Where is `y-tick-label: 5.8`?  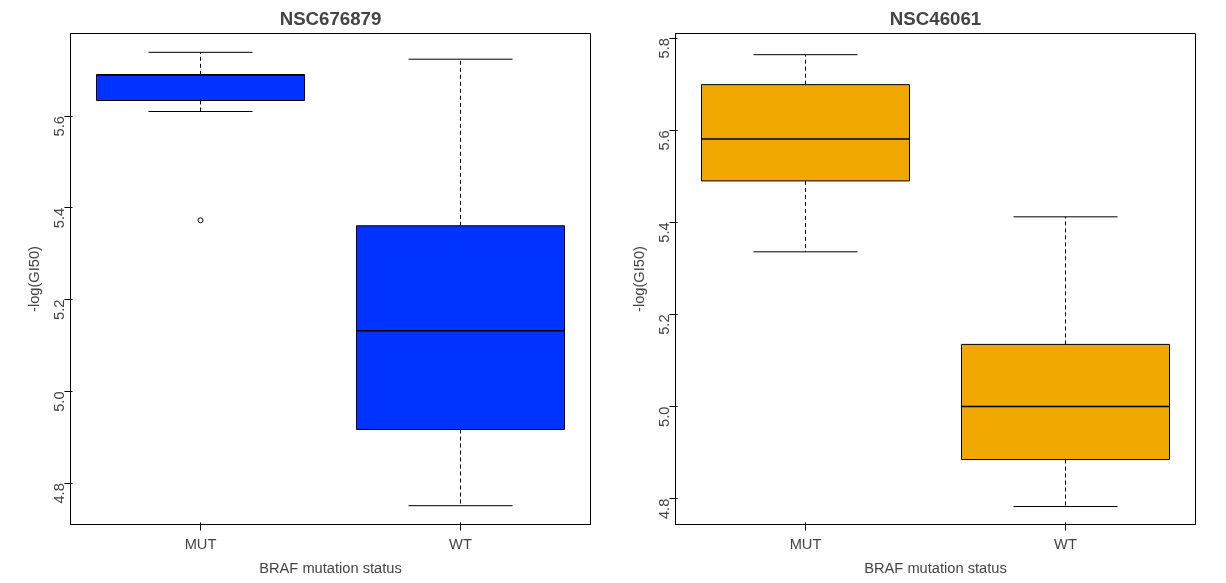
y-tick-label: 5.8 is located at coordinates (664, 48).